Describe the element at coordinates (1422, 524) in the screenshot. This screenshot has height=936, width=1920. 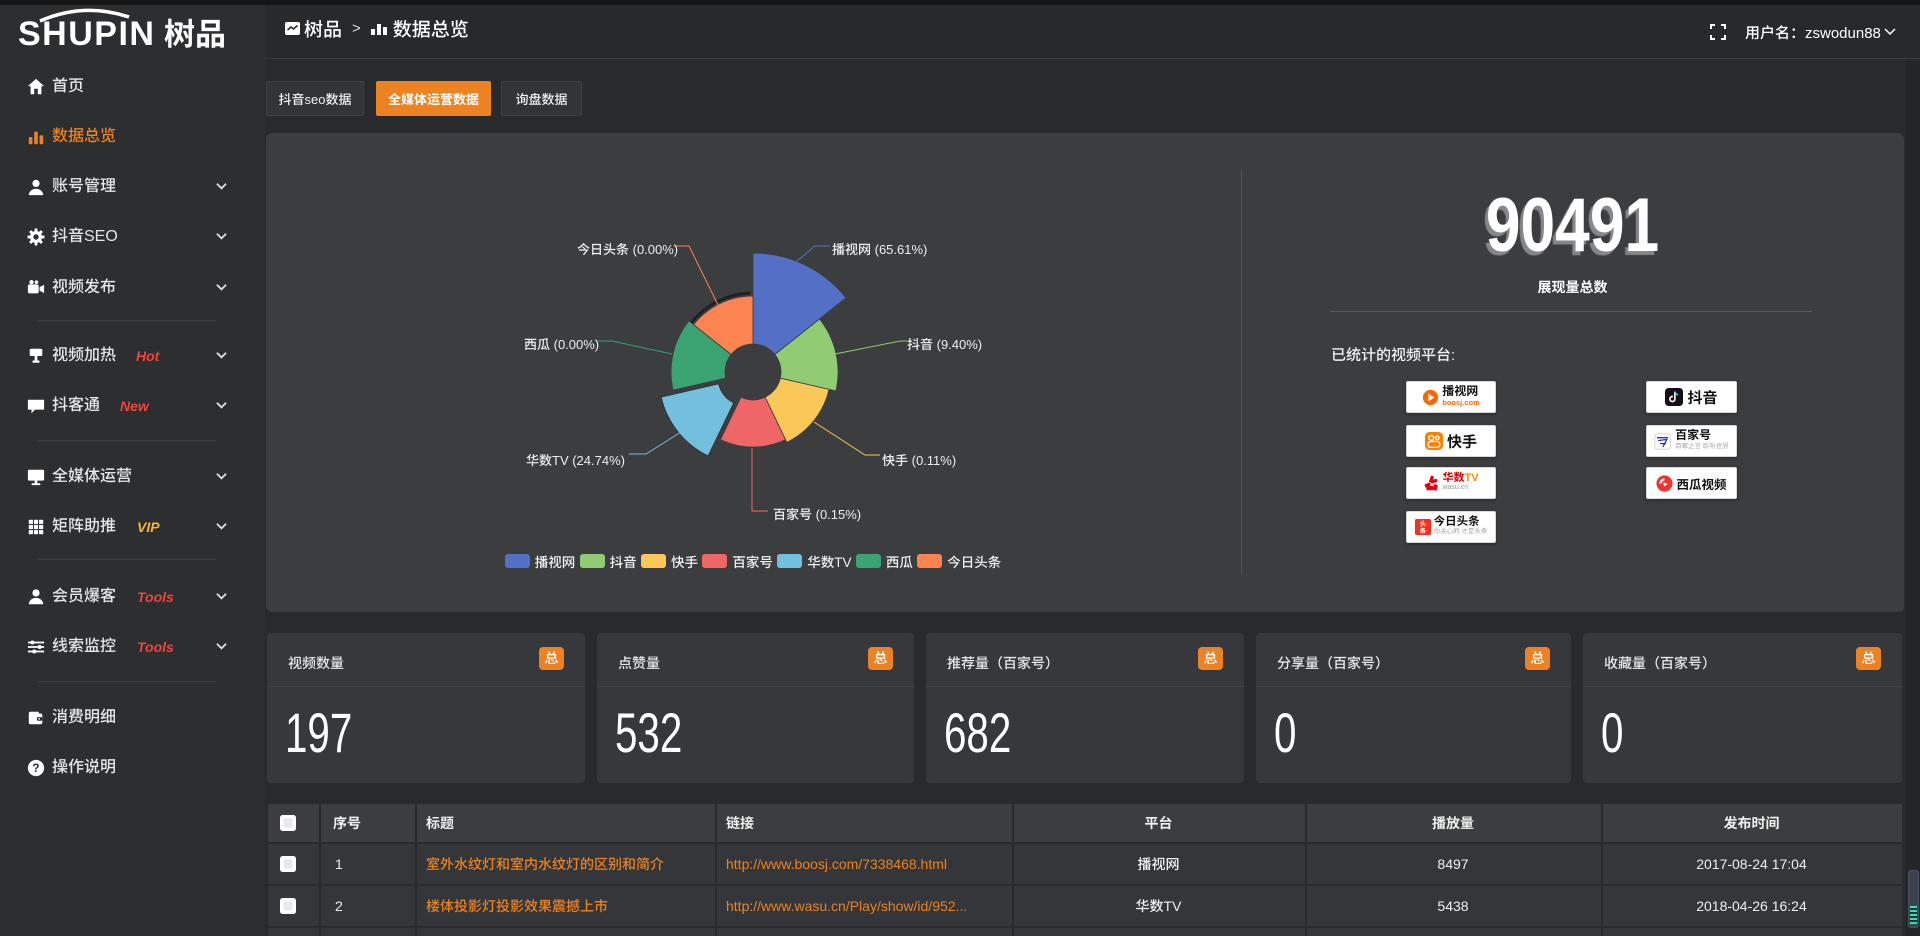
I see `svg-text: 头` at that location.